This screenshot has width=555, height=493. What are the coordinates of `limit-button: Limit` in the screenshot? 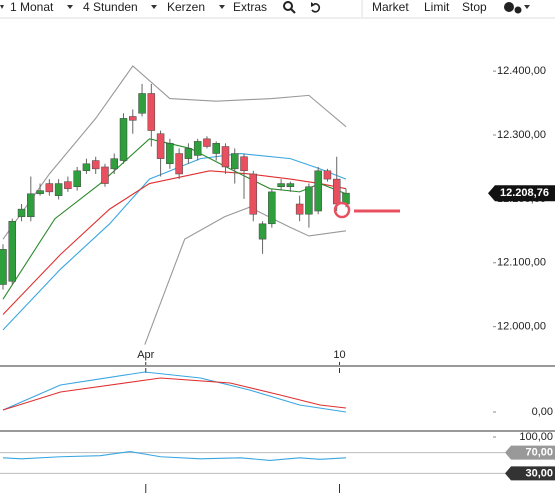 It's located at (437, 7).